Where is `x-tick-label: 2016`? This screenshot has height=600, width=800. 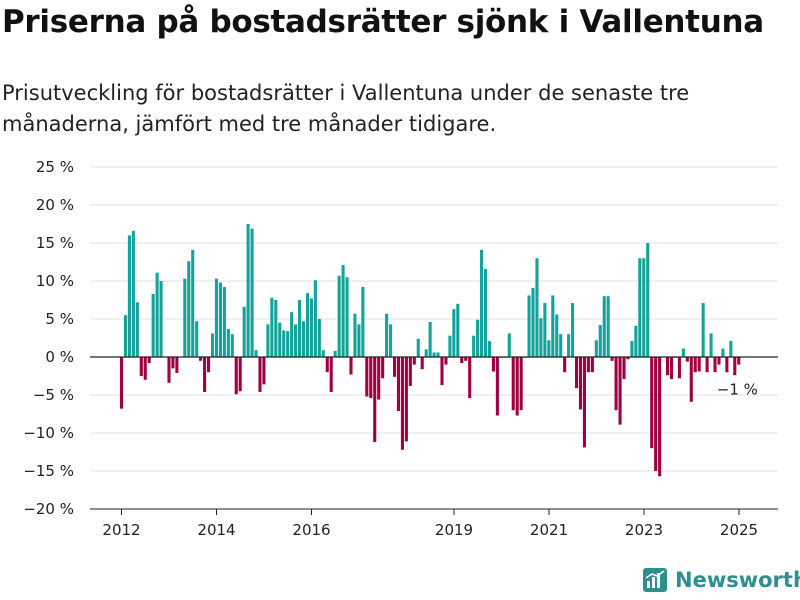
x-tick-label: 2016 is located at coordinates (311, 530).